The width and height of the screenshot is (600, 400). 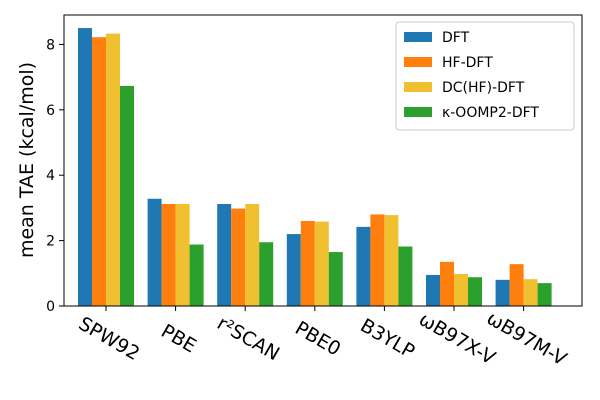 What do you see at coordinates (293, 270) in the screenshot?
I see `bar-DFT-PBE0` at bounding box center [293, 270].